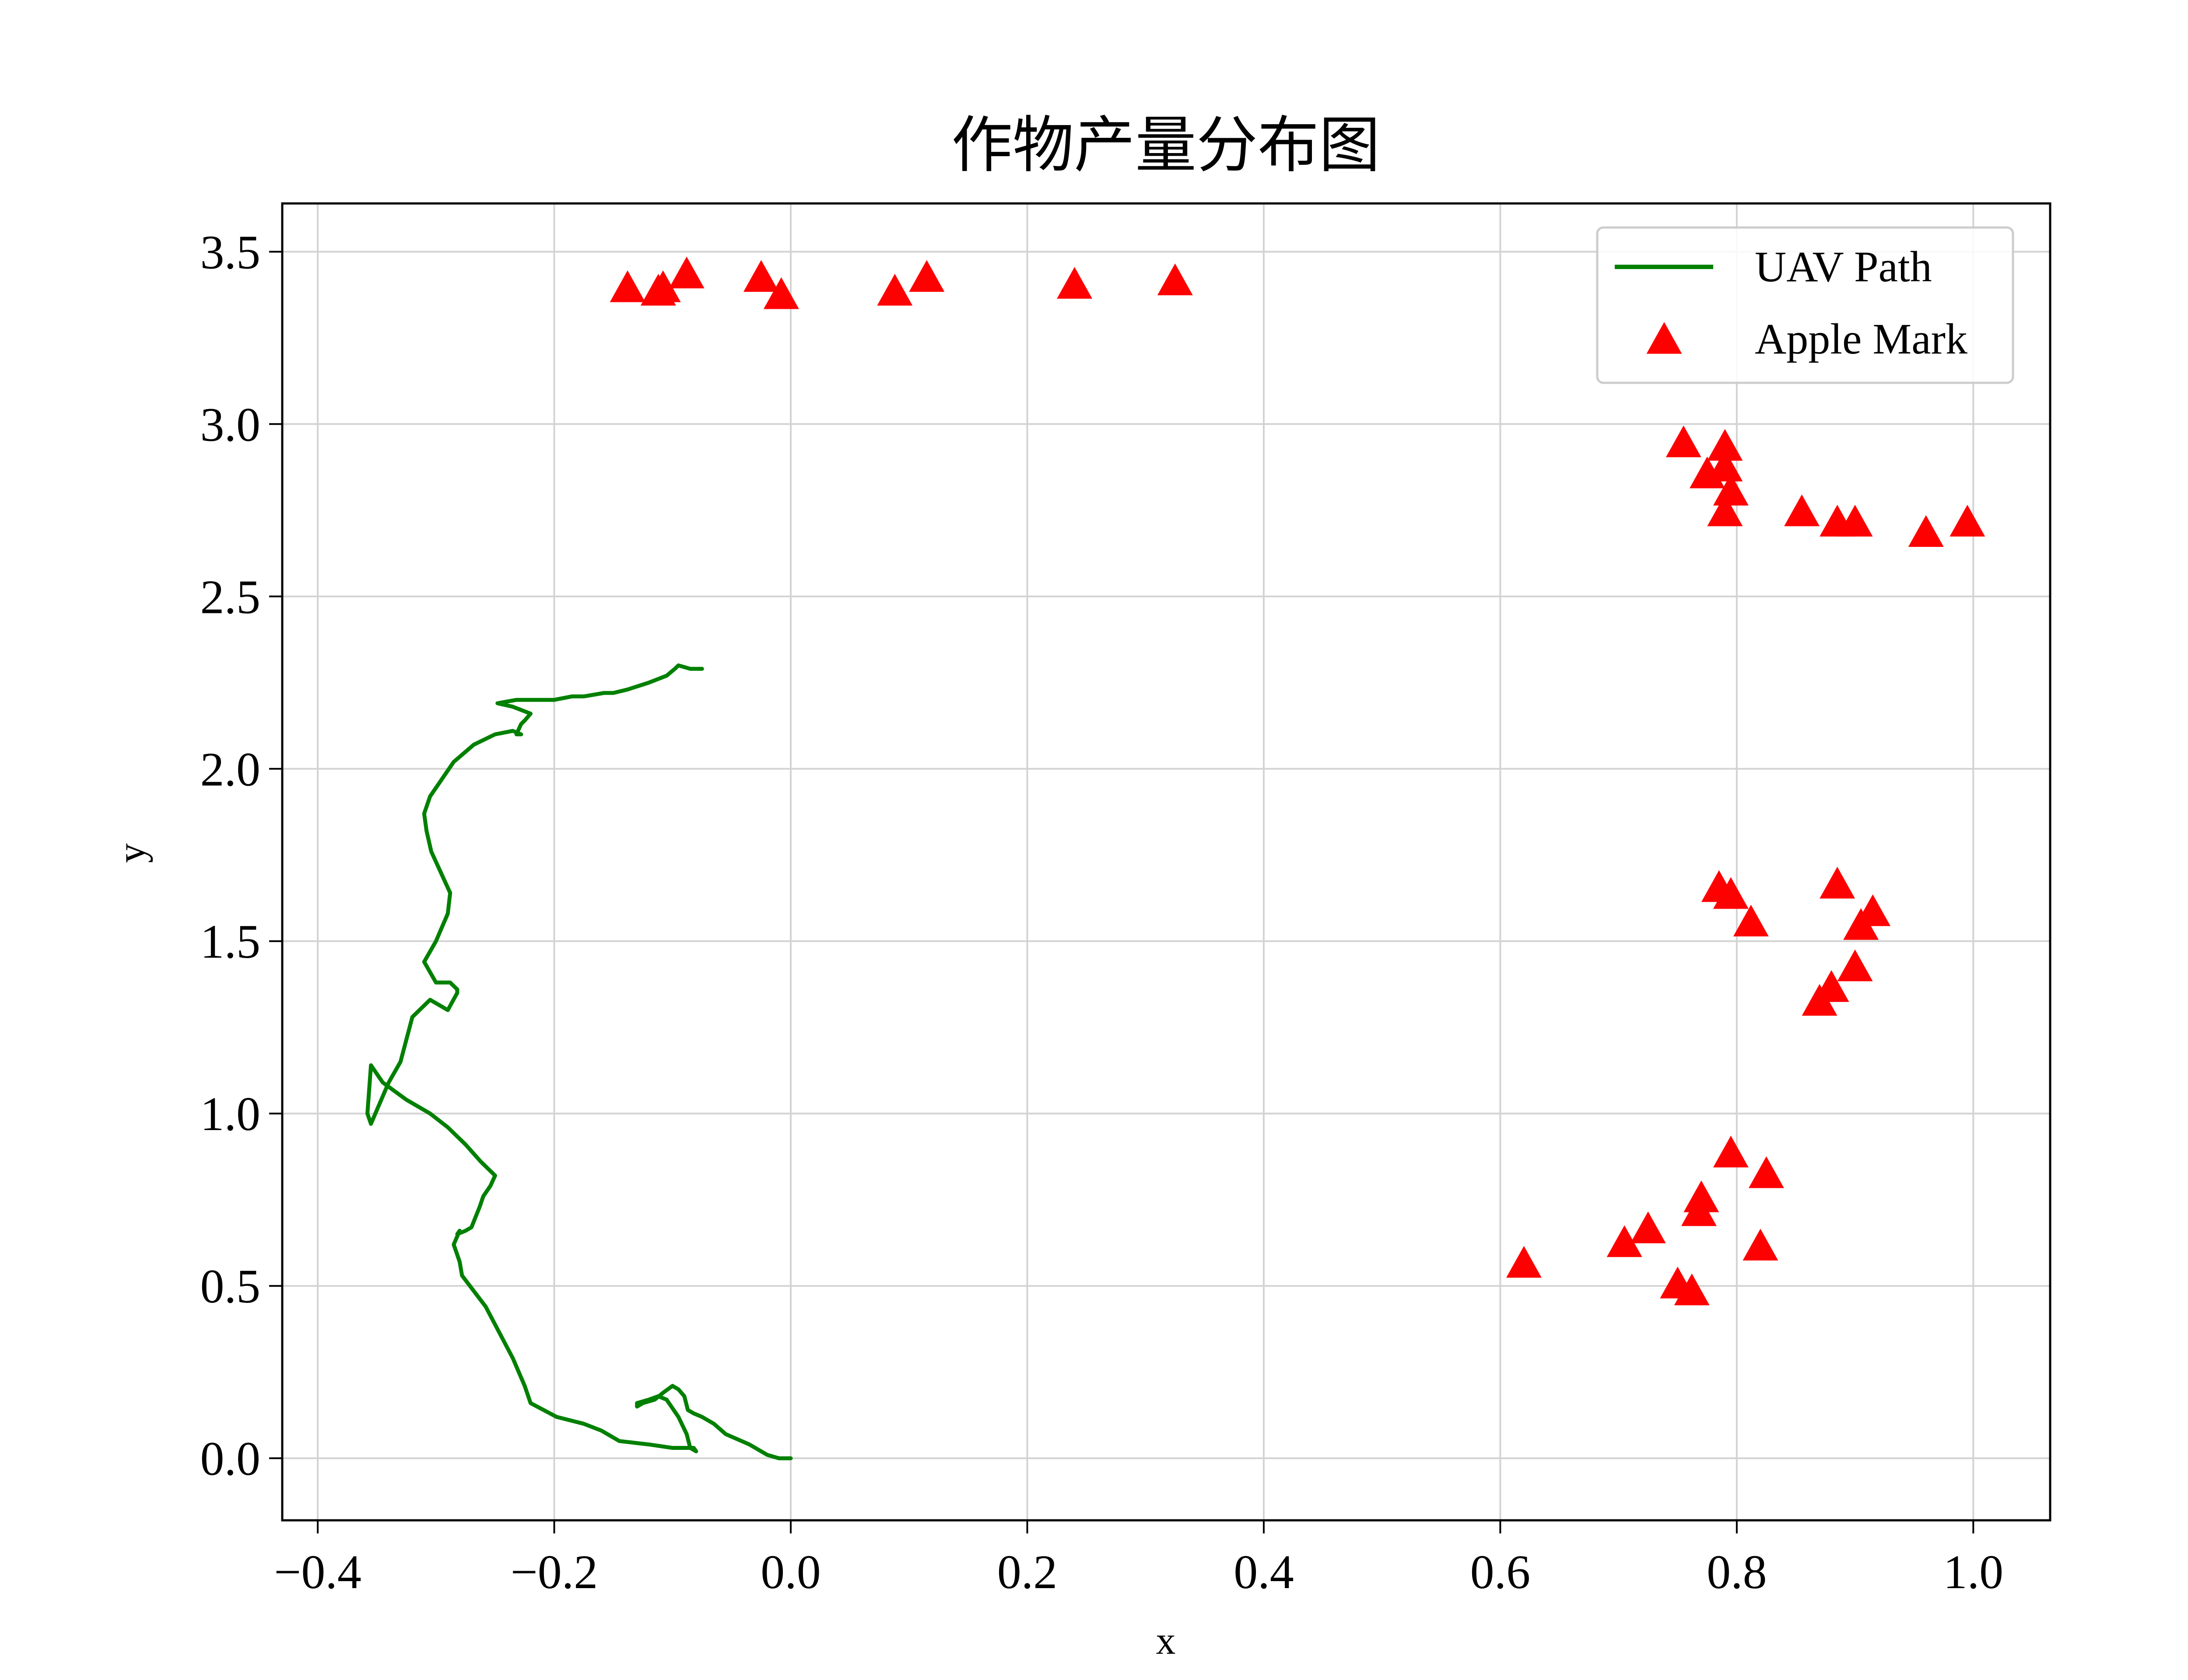 The image size is (2188, 1680). Describe the element at coordinates (230, 769) in the screenshot. I see `y-tick-label: 2.0` at that location.